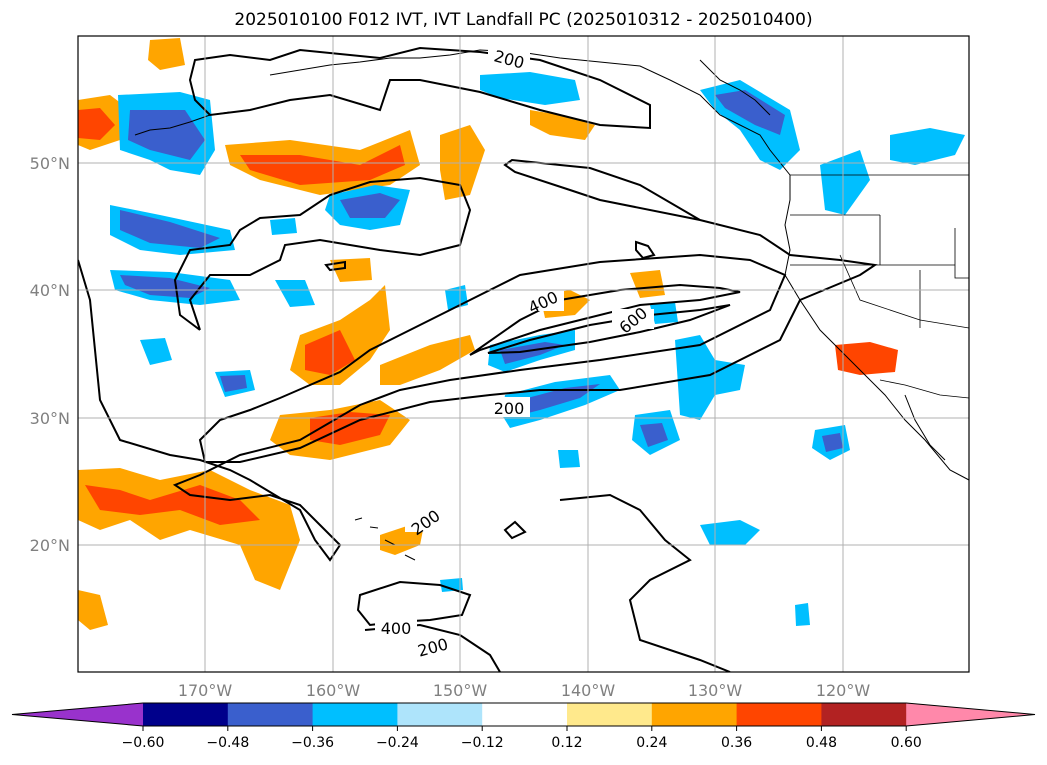 This screenshot has height=765, width=1047. I want to click on colorbar-tick-label: 0.48, so click(821, 743).